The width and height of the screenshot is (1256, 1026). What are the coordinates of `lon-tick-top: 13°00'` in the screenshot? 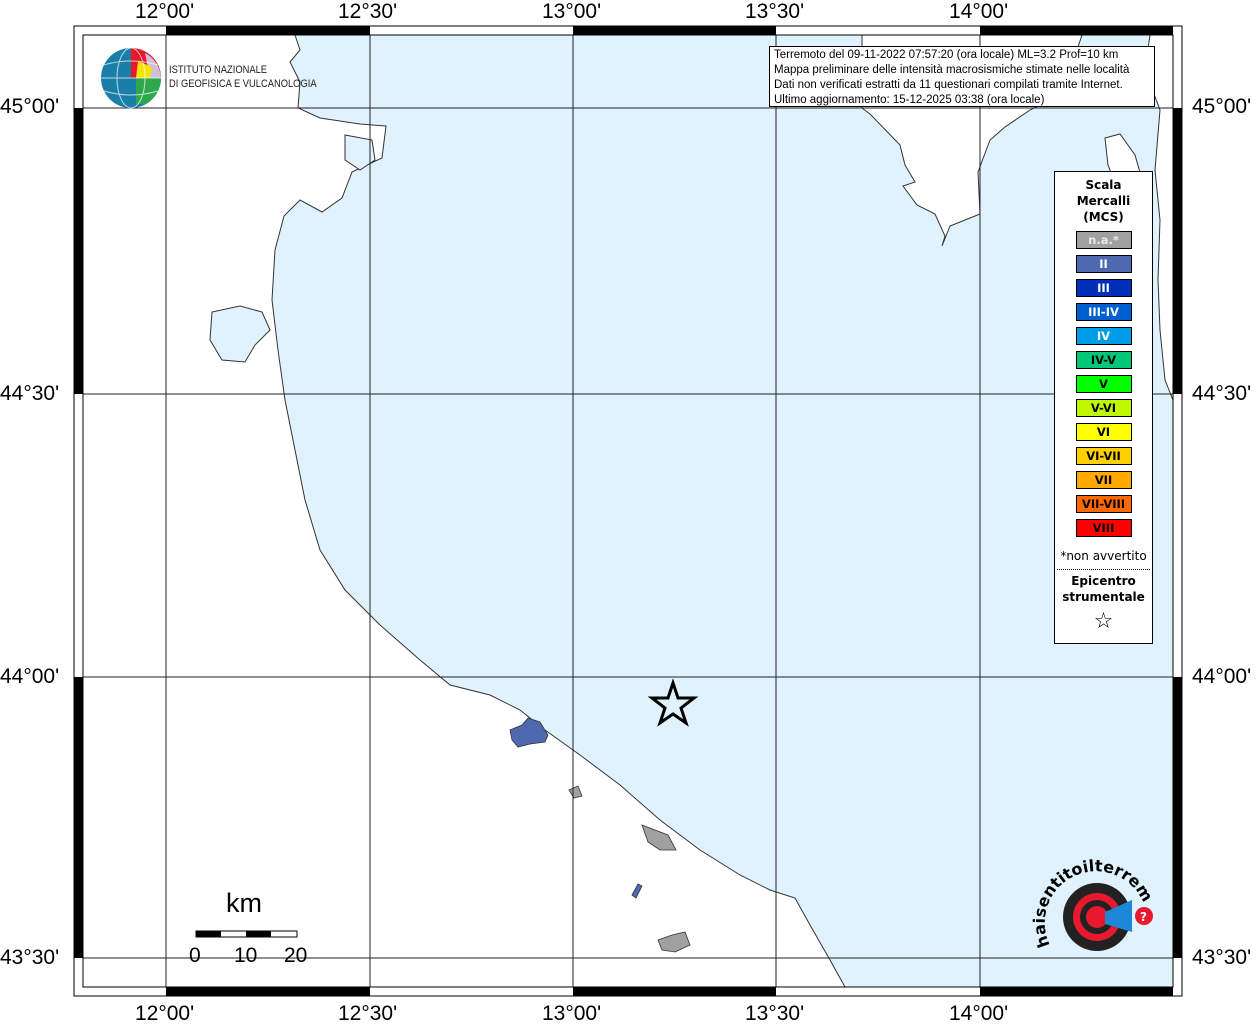 It's located at (572, 11).